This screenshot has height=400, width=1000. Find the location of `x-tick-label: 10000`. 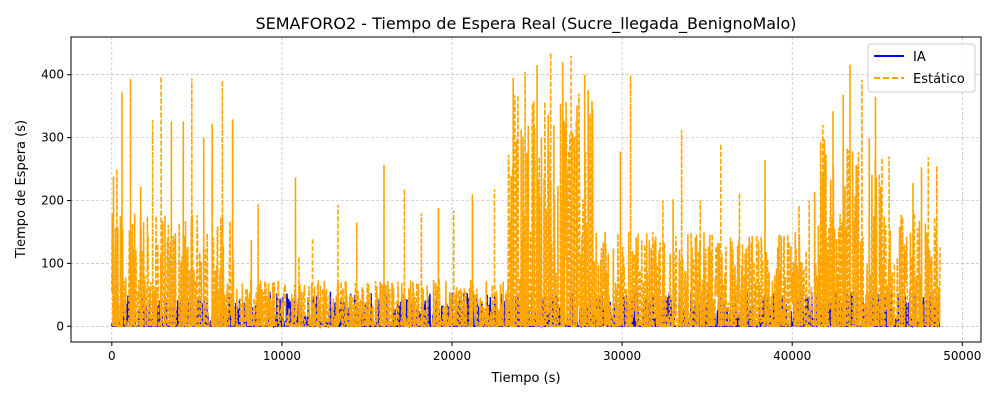

x-tick-label: 10000 is located at coordinates (282, 356).